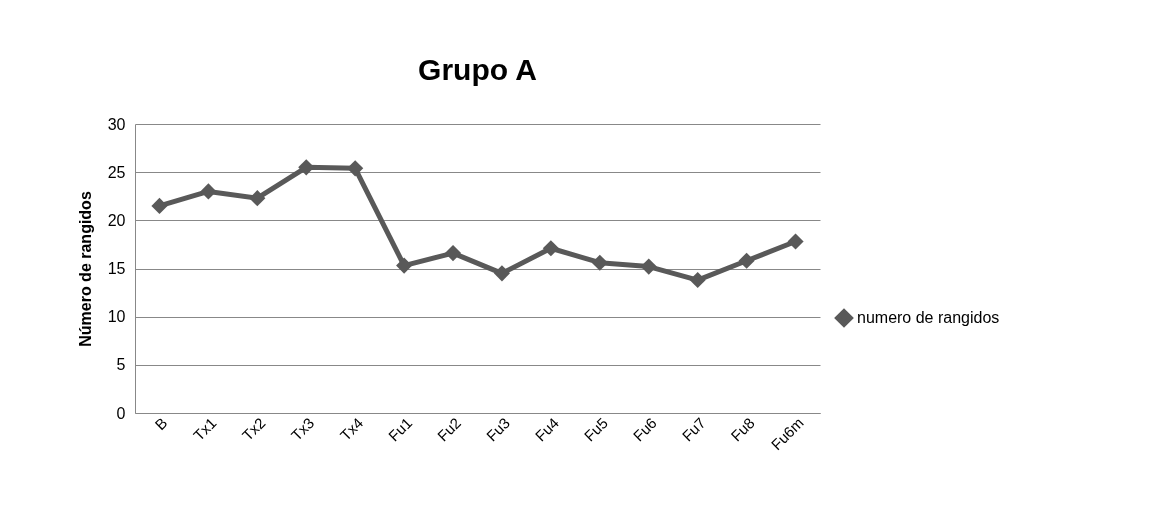 The height and width of the screenshot is (507, 1151). Describe the element at coordinates (121, 413) in the screenshot. I see `y-tick-label: 0` at that location.